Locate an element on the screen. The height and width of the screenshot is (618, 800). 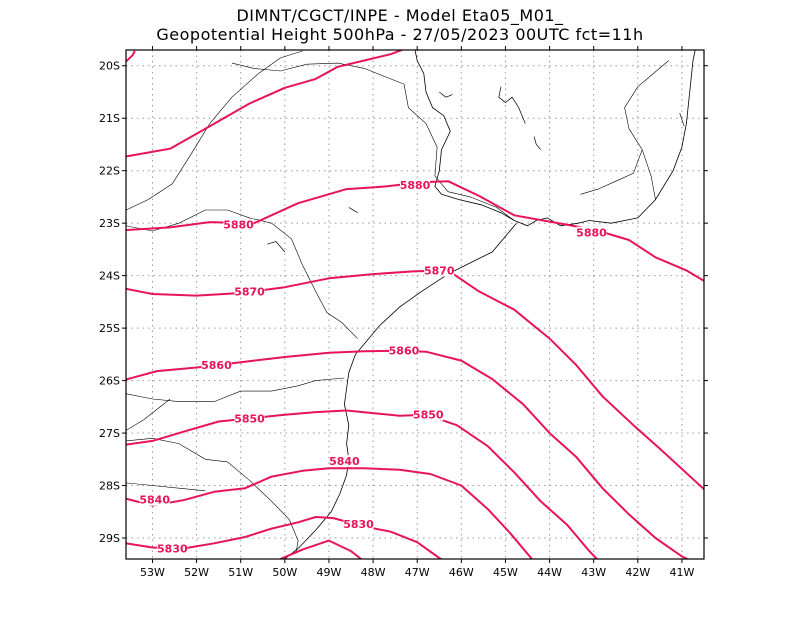
lon-tick-label: 50W is located at coordinates (284, 572).